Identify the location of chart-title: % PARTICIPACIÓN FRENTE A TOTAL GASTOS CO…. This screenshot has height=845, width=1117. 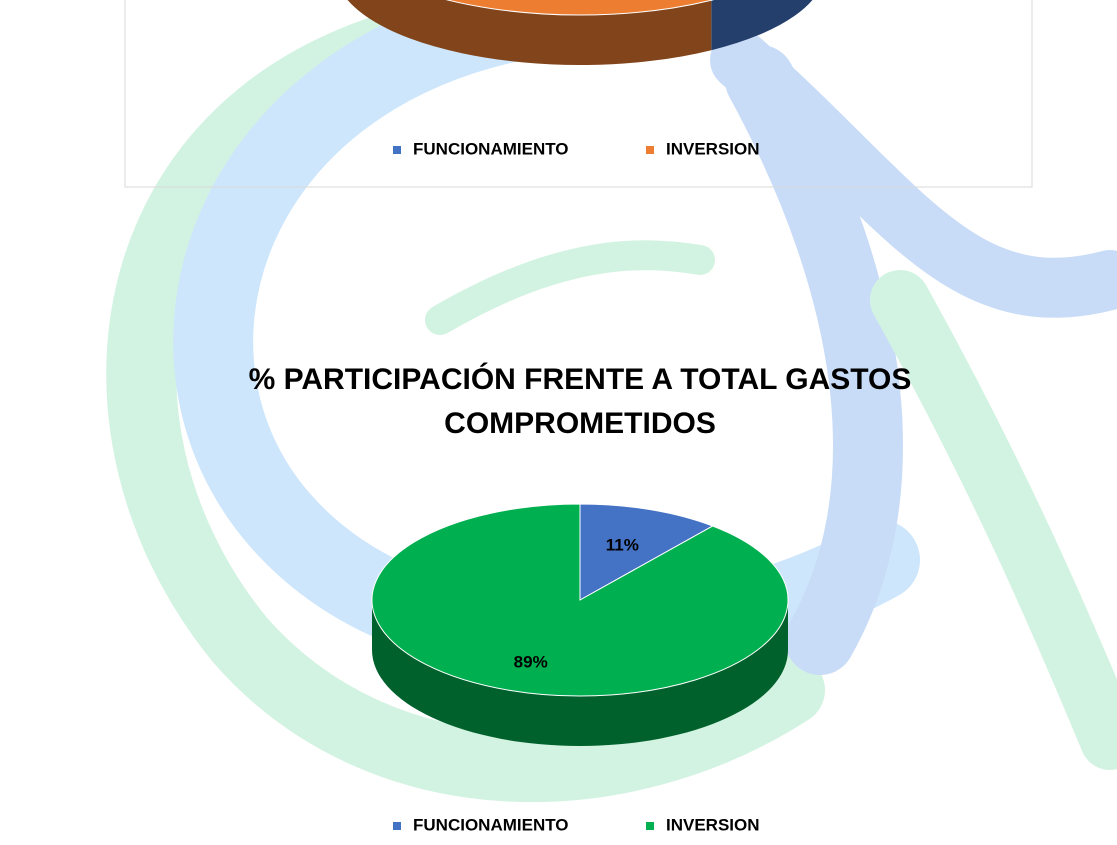
(580, 401).